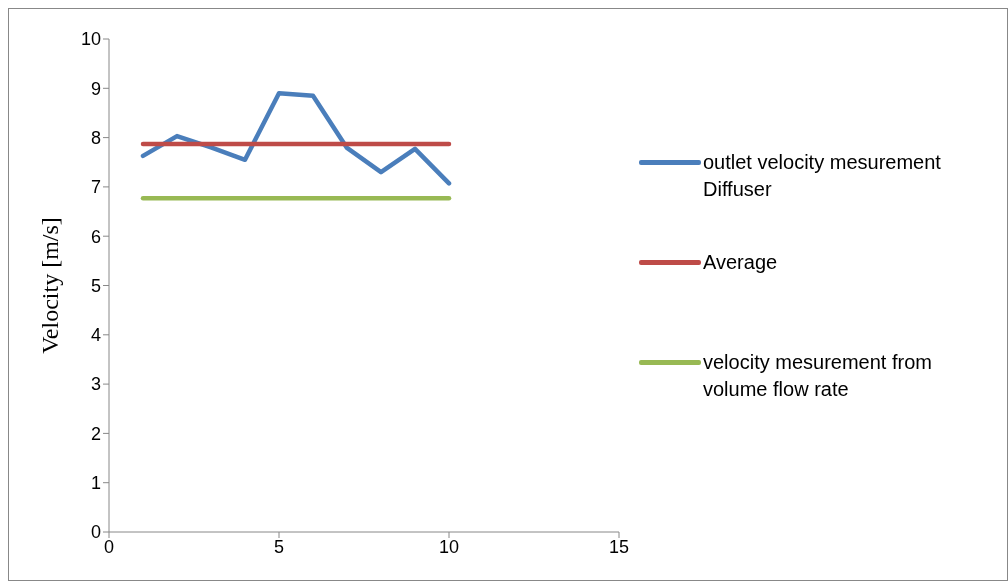 The height and width of the screenshot is (581, 1008). Describe the element at coordinates (818, 376) in the screenshot. I see `legend-label: velocity mesurement from volume flow rate` at that location.